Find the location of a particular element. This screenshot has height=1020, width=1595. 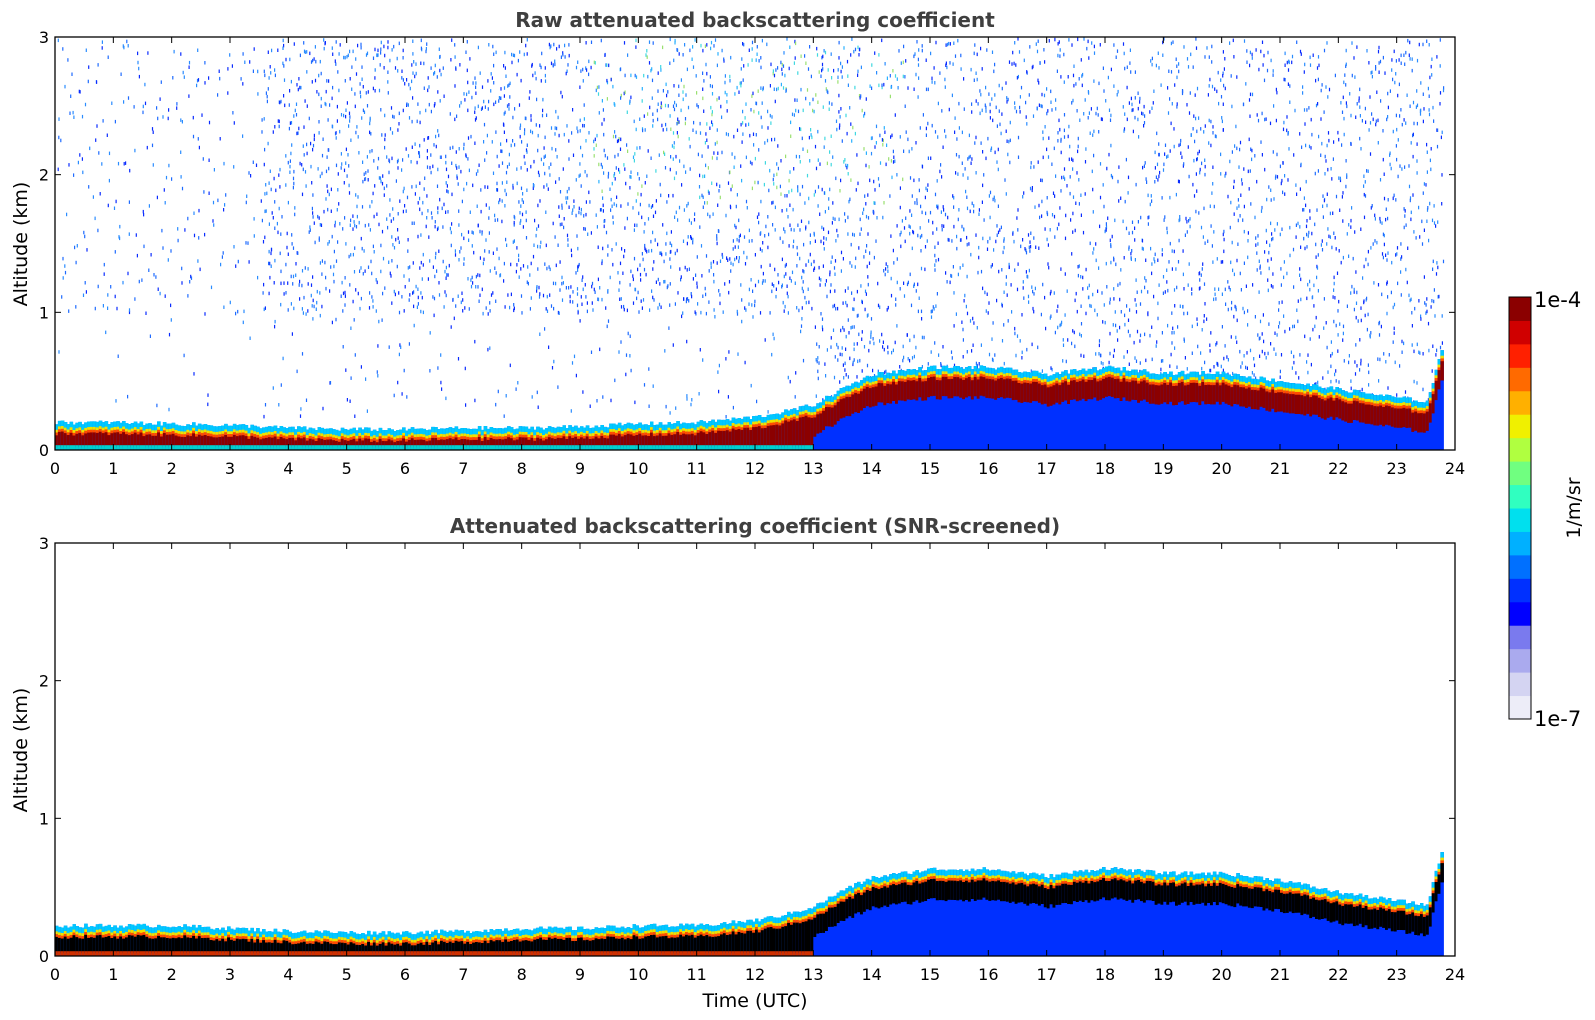

screened-backscatter-heatmap is located at coordinates (749, 904).